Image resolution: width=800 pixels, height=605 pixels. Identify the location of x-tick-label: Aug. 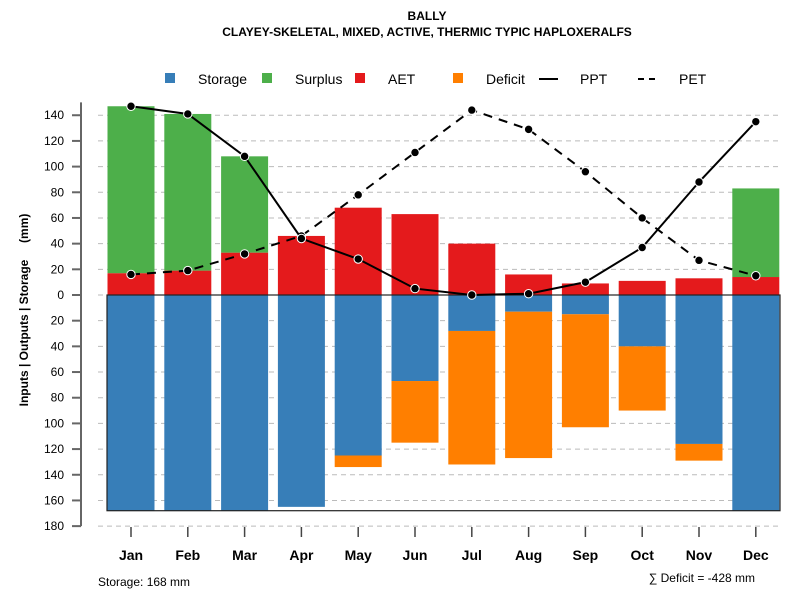
(528, 555).